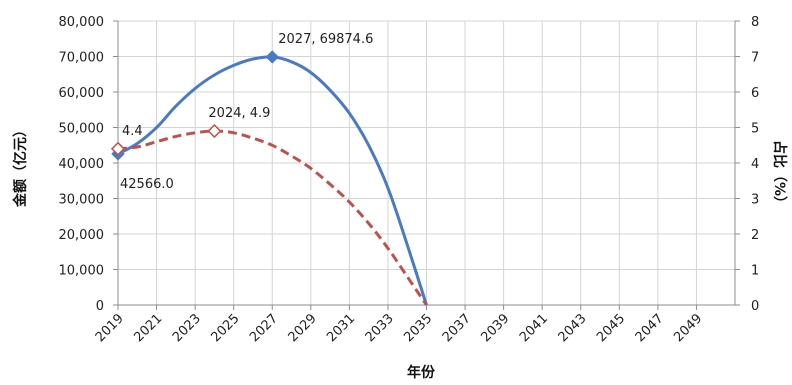  I want to click on x-tick-label: 2025, so click(226, 328).